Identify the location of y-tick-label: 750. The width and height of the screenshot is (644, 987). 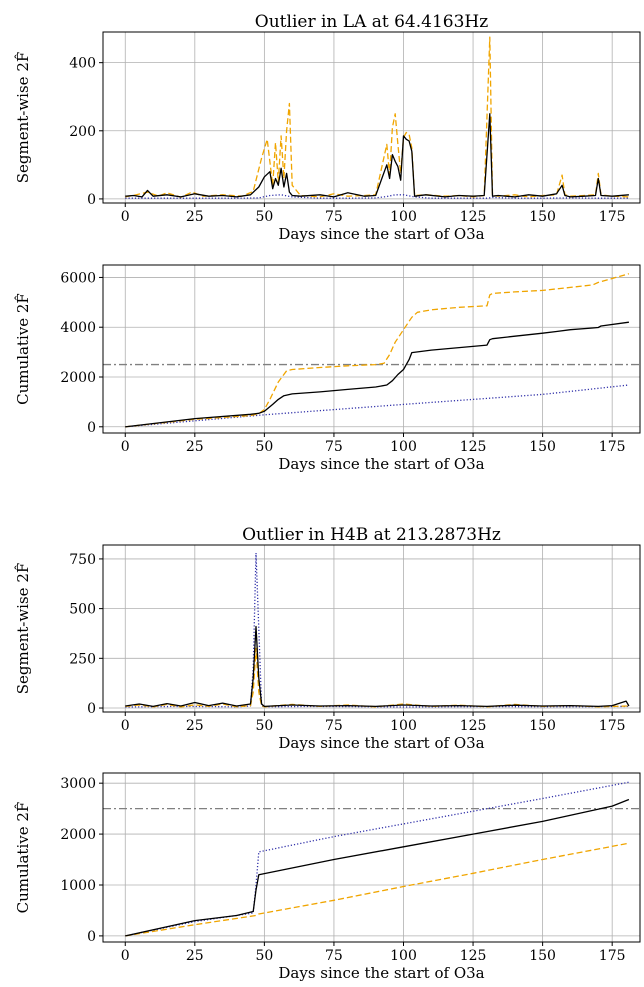
(82, 560).